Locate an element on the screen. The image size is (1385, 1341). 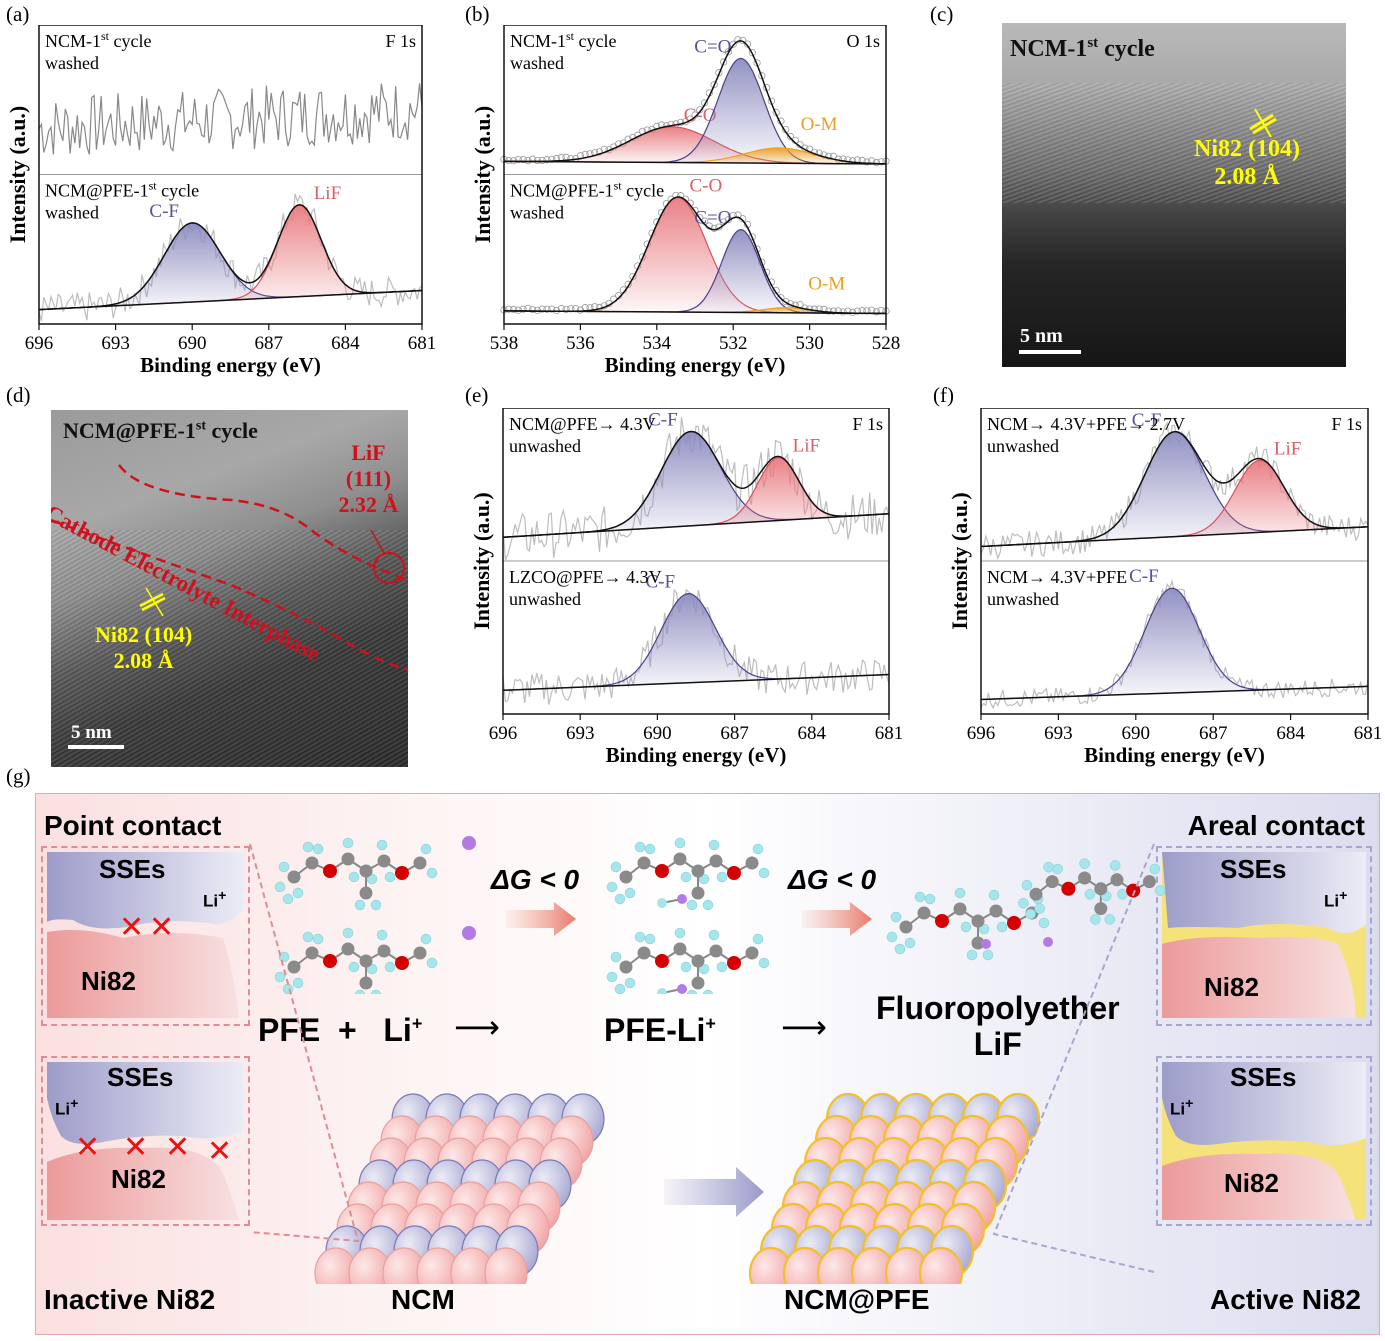
panel-label-d: (d) is located at coordinates (18, 395).